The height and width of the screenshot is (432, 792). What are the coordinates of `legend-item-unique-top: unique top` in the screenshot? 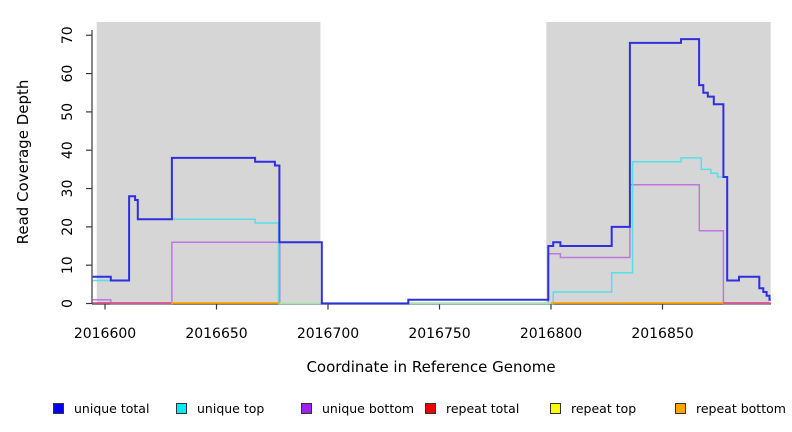 It's located at (220, 408).